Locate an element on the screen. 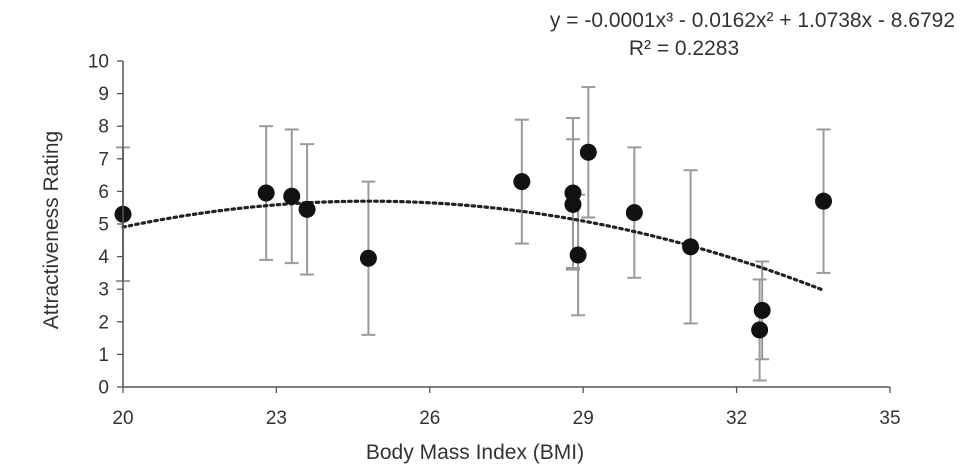 Image resolution: width=960 pixels, height=468 pixels. y-tick-label: 8 is located at coordinates (103, 127).